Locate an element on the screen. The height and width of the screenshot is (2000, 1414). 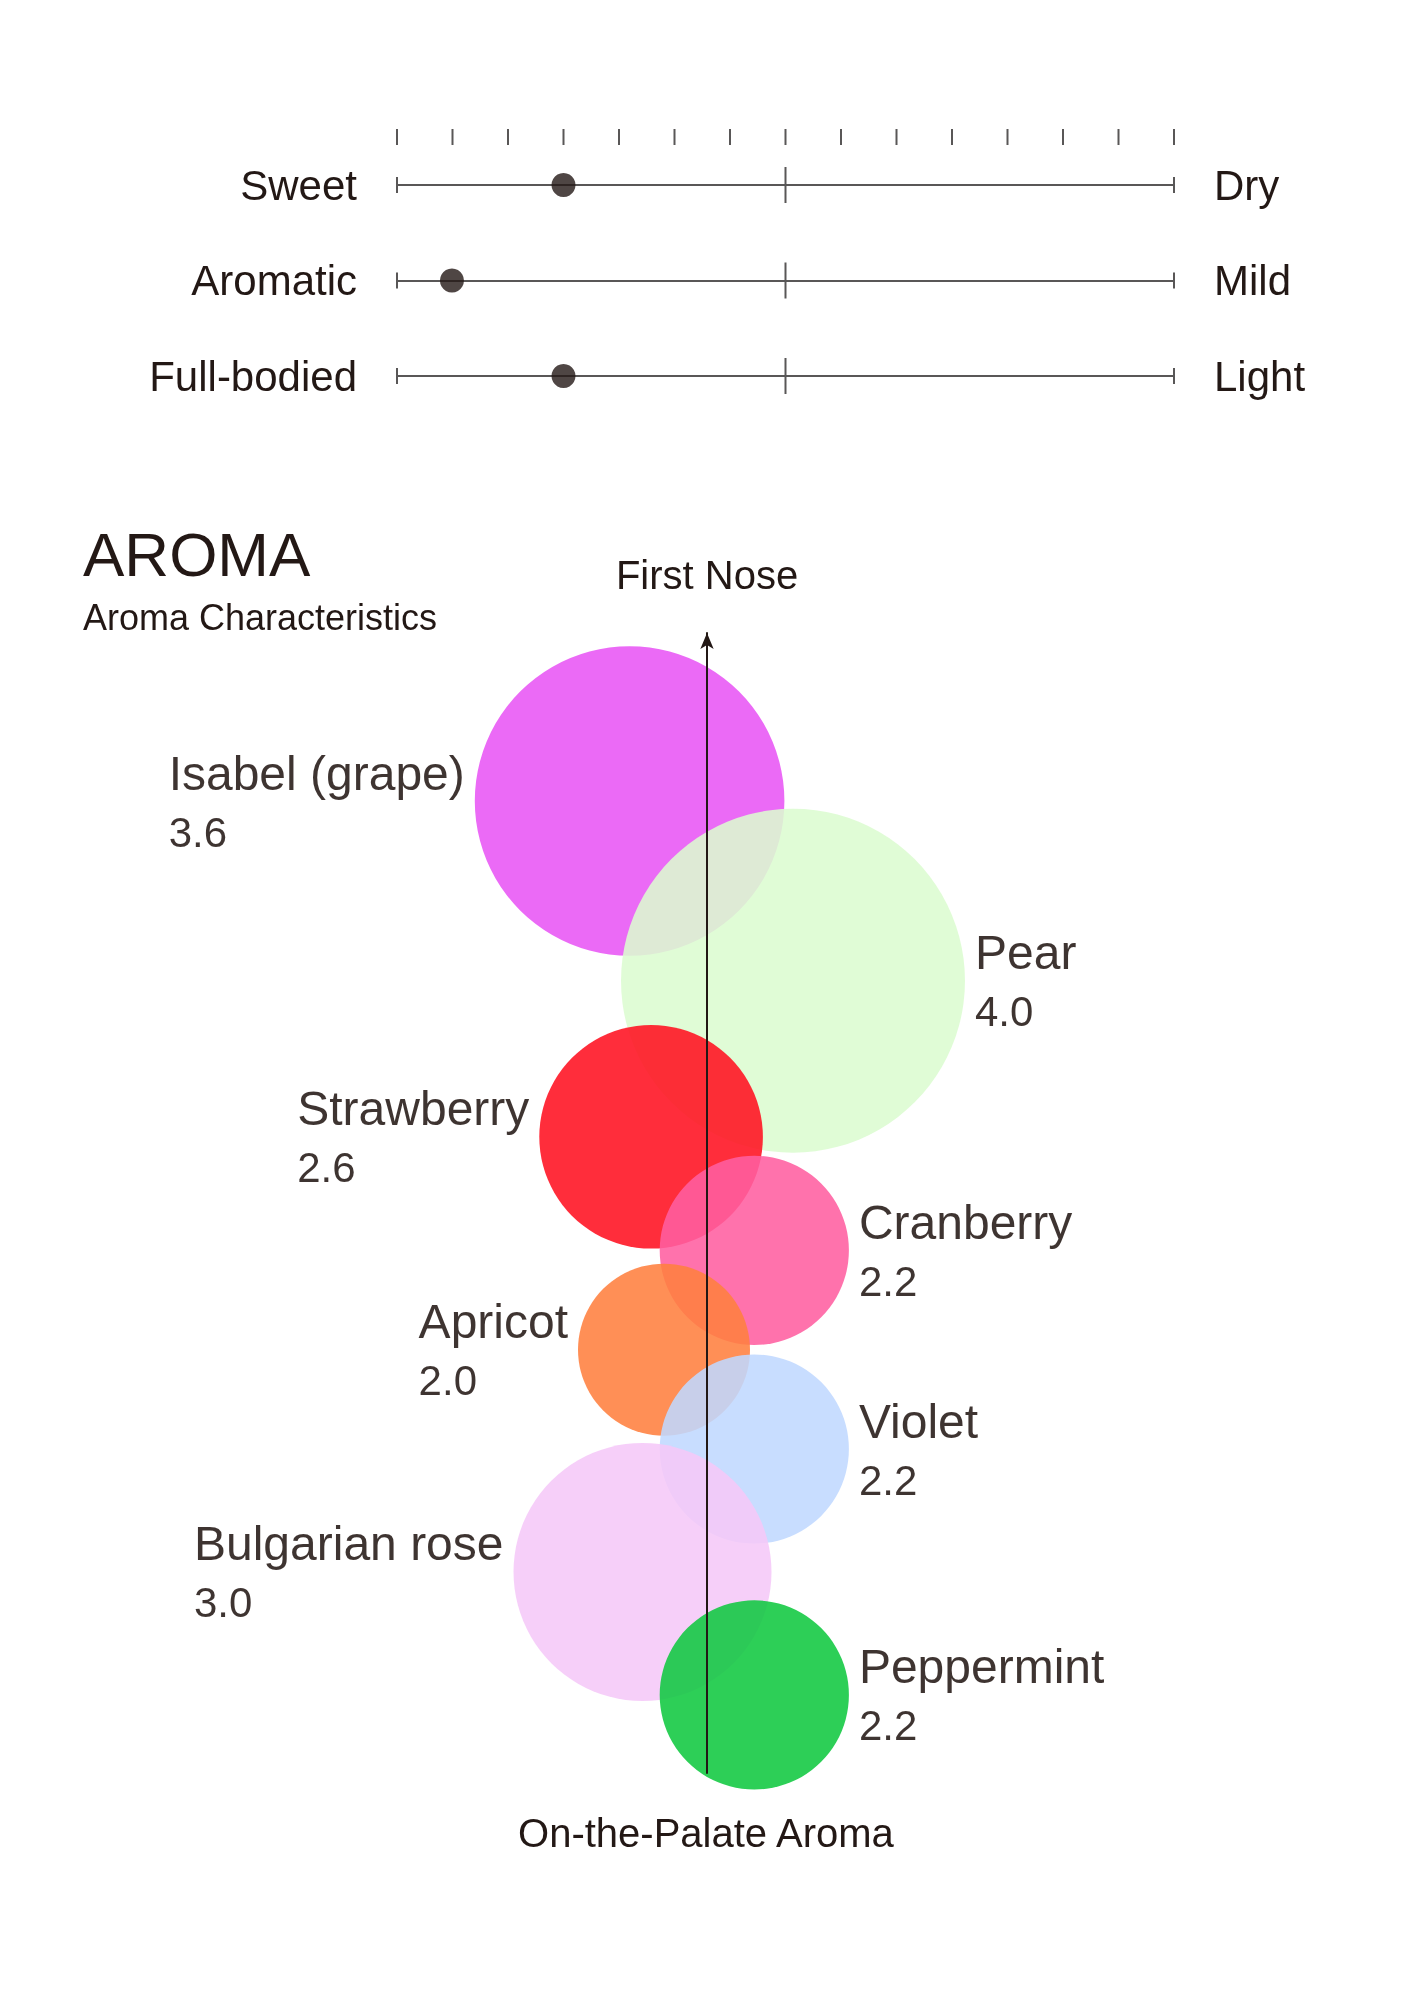
text: First Nose is located at coordinates (707, 575).